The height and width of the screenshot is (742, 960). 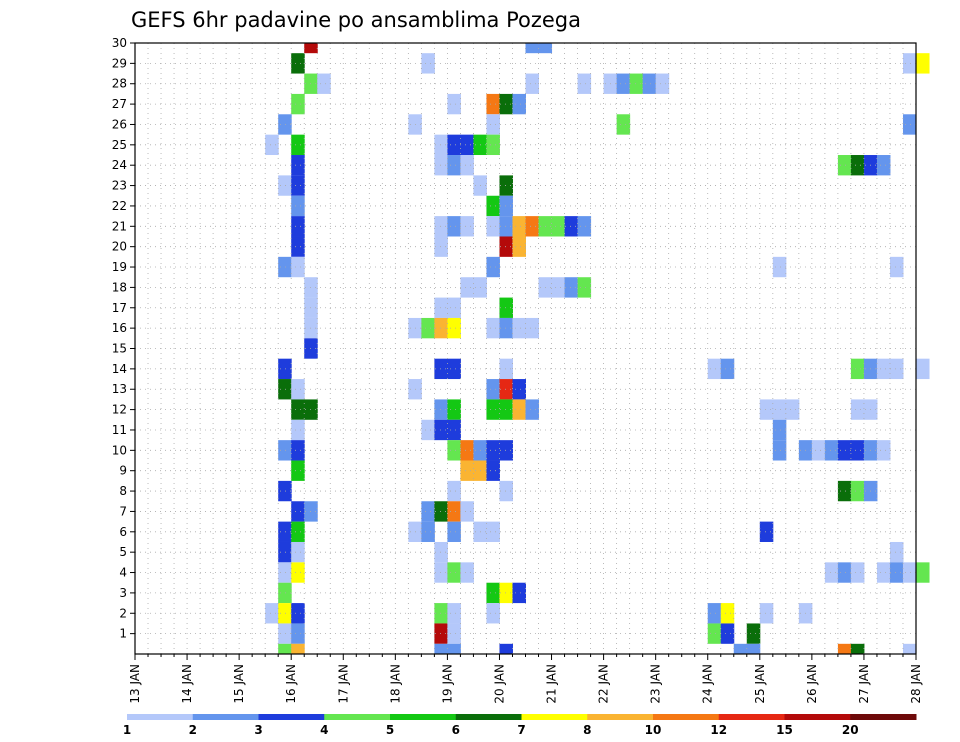 I want to click on legend-label: 2, so click(x=193, y=730).